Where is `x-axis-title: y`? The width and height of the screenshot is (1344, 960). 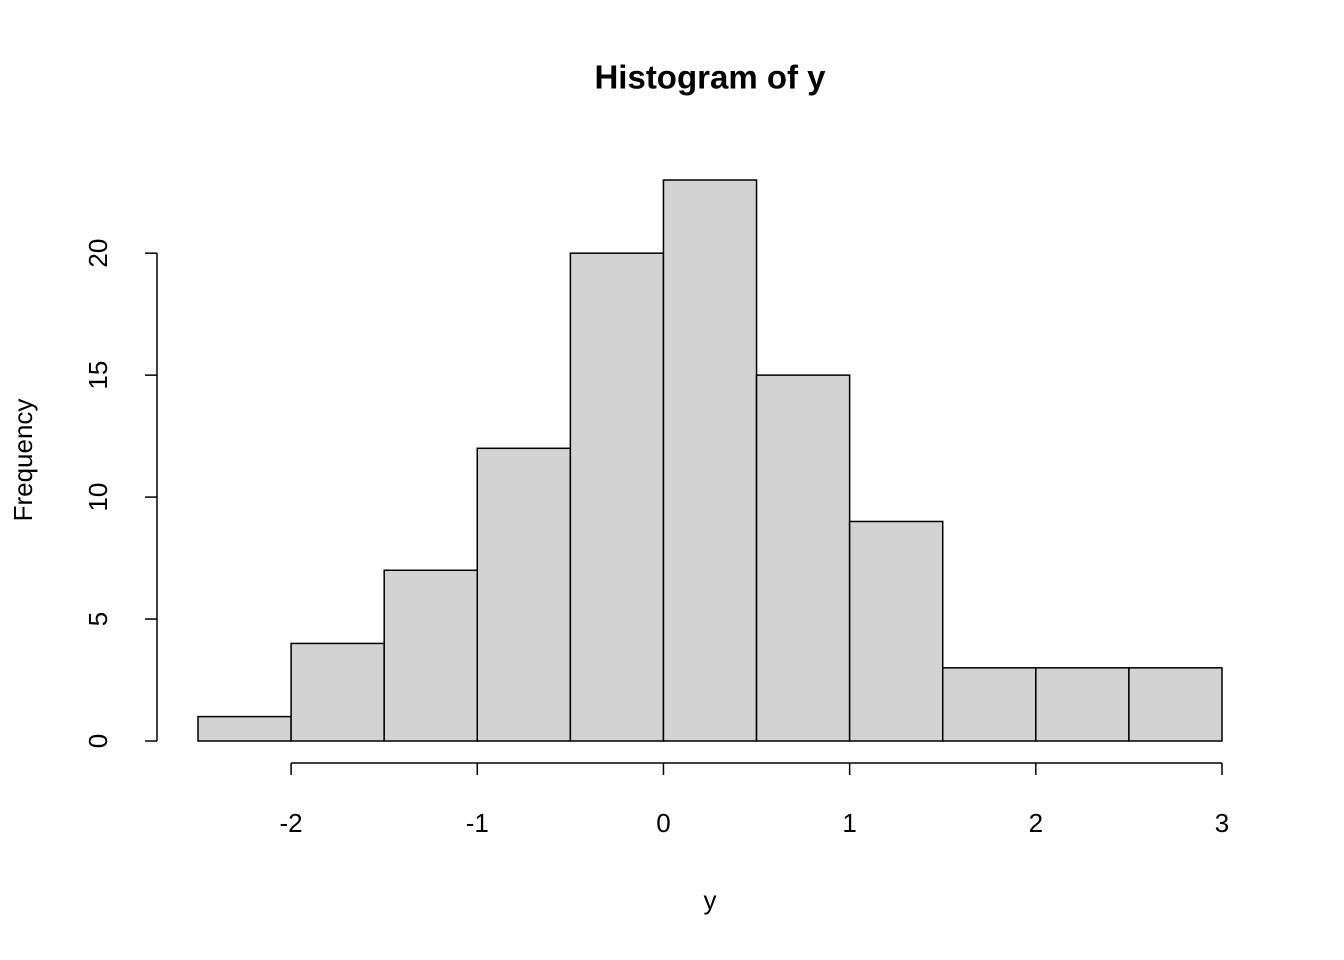
x-axis-title: y is located at coordinates (710, 900).